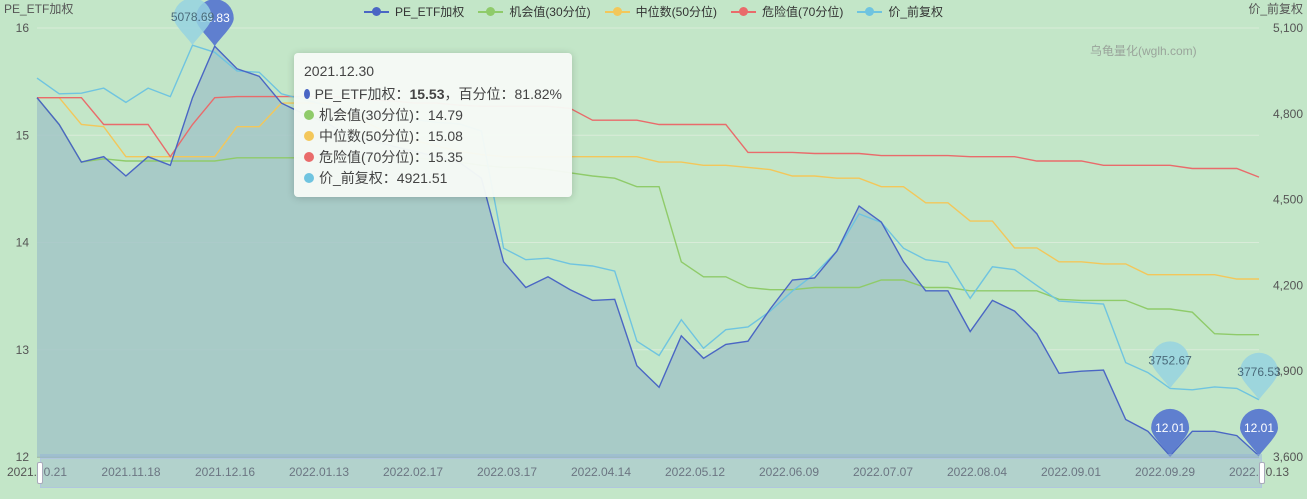  I want to click on legend-item-opportunity: 机会值(30分位), so click(534, 11).